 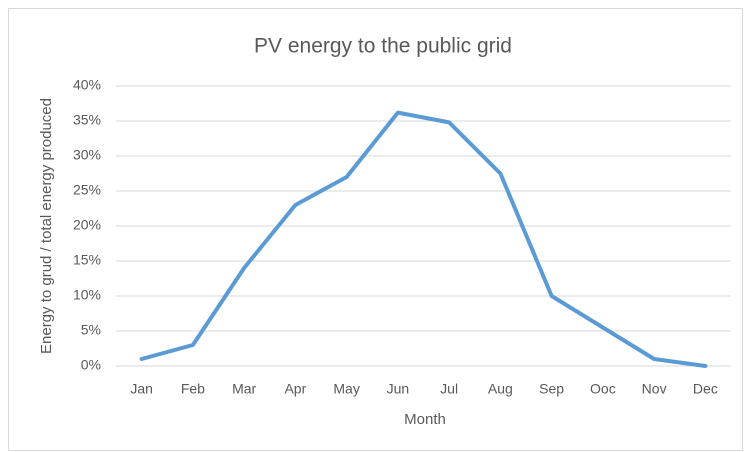 What do you see at coordinates (87, 295) in the screenshot?
I see `y-tick-label: 10%` at bounding box center [87, 295].